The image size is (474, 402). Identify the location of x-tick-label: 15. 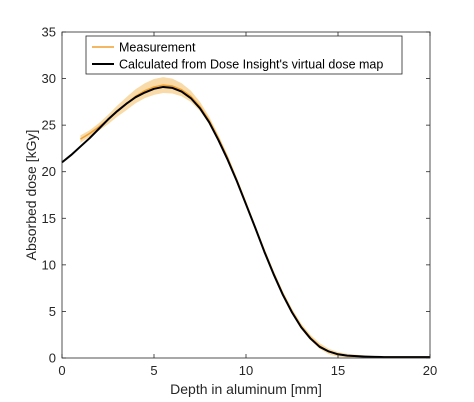
(338, 370).